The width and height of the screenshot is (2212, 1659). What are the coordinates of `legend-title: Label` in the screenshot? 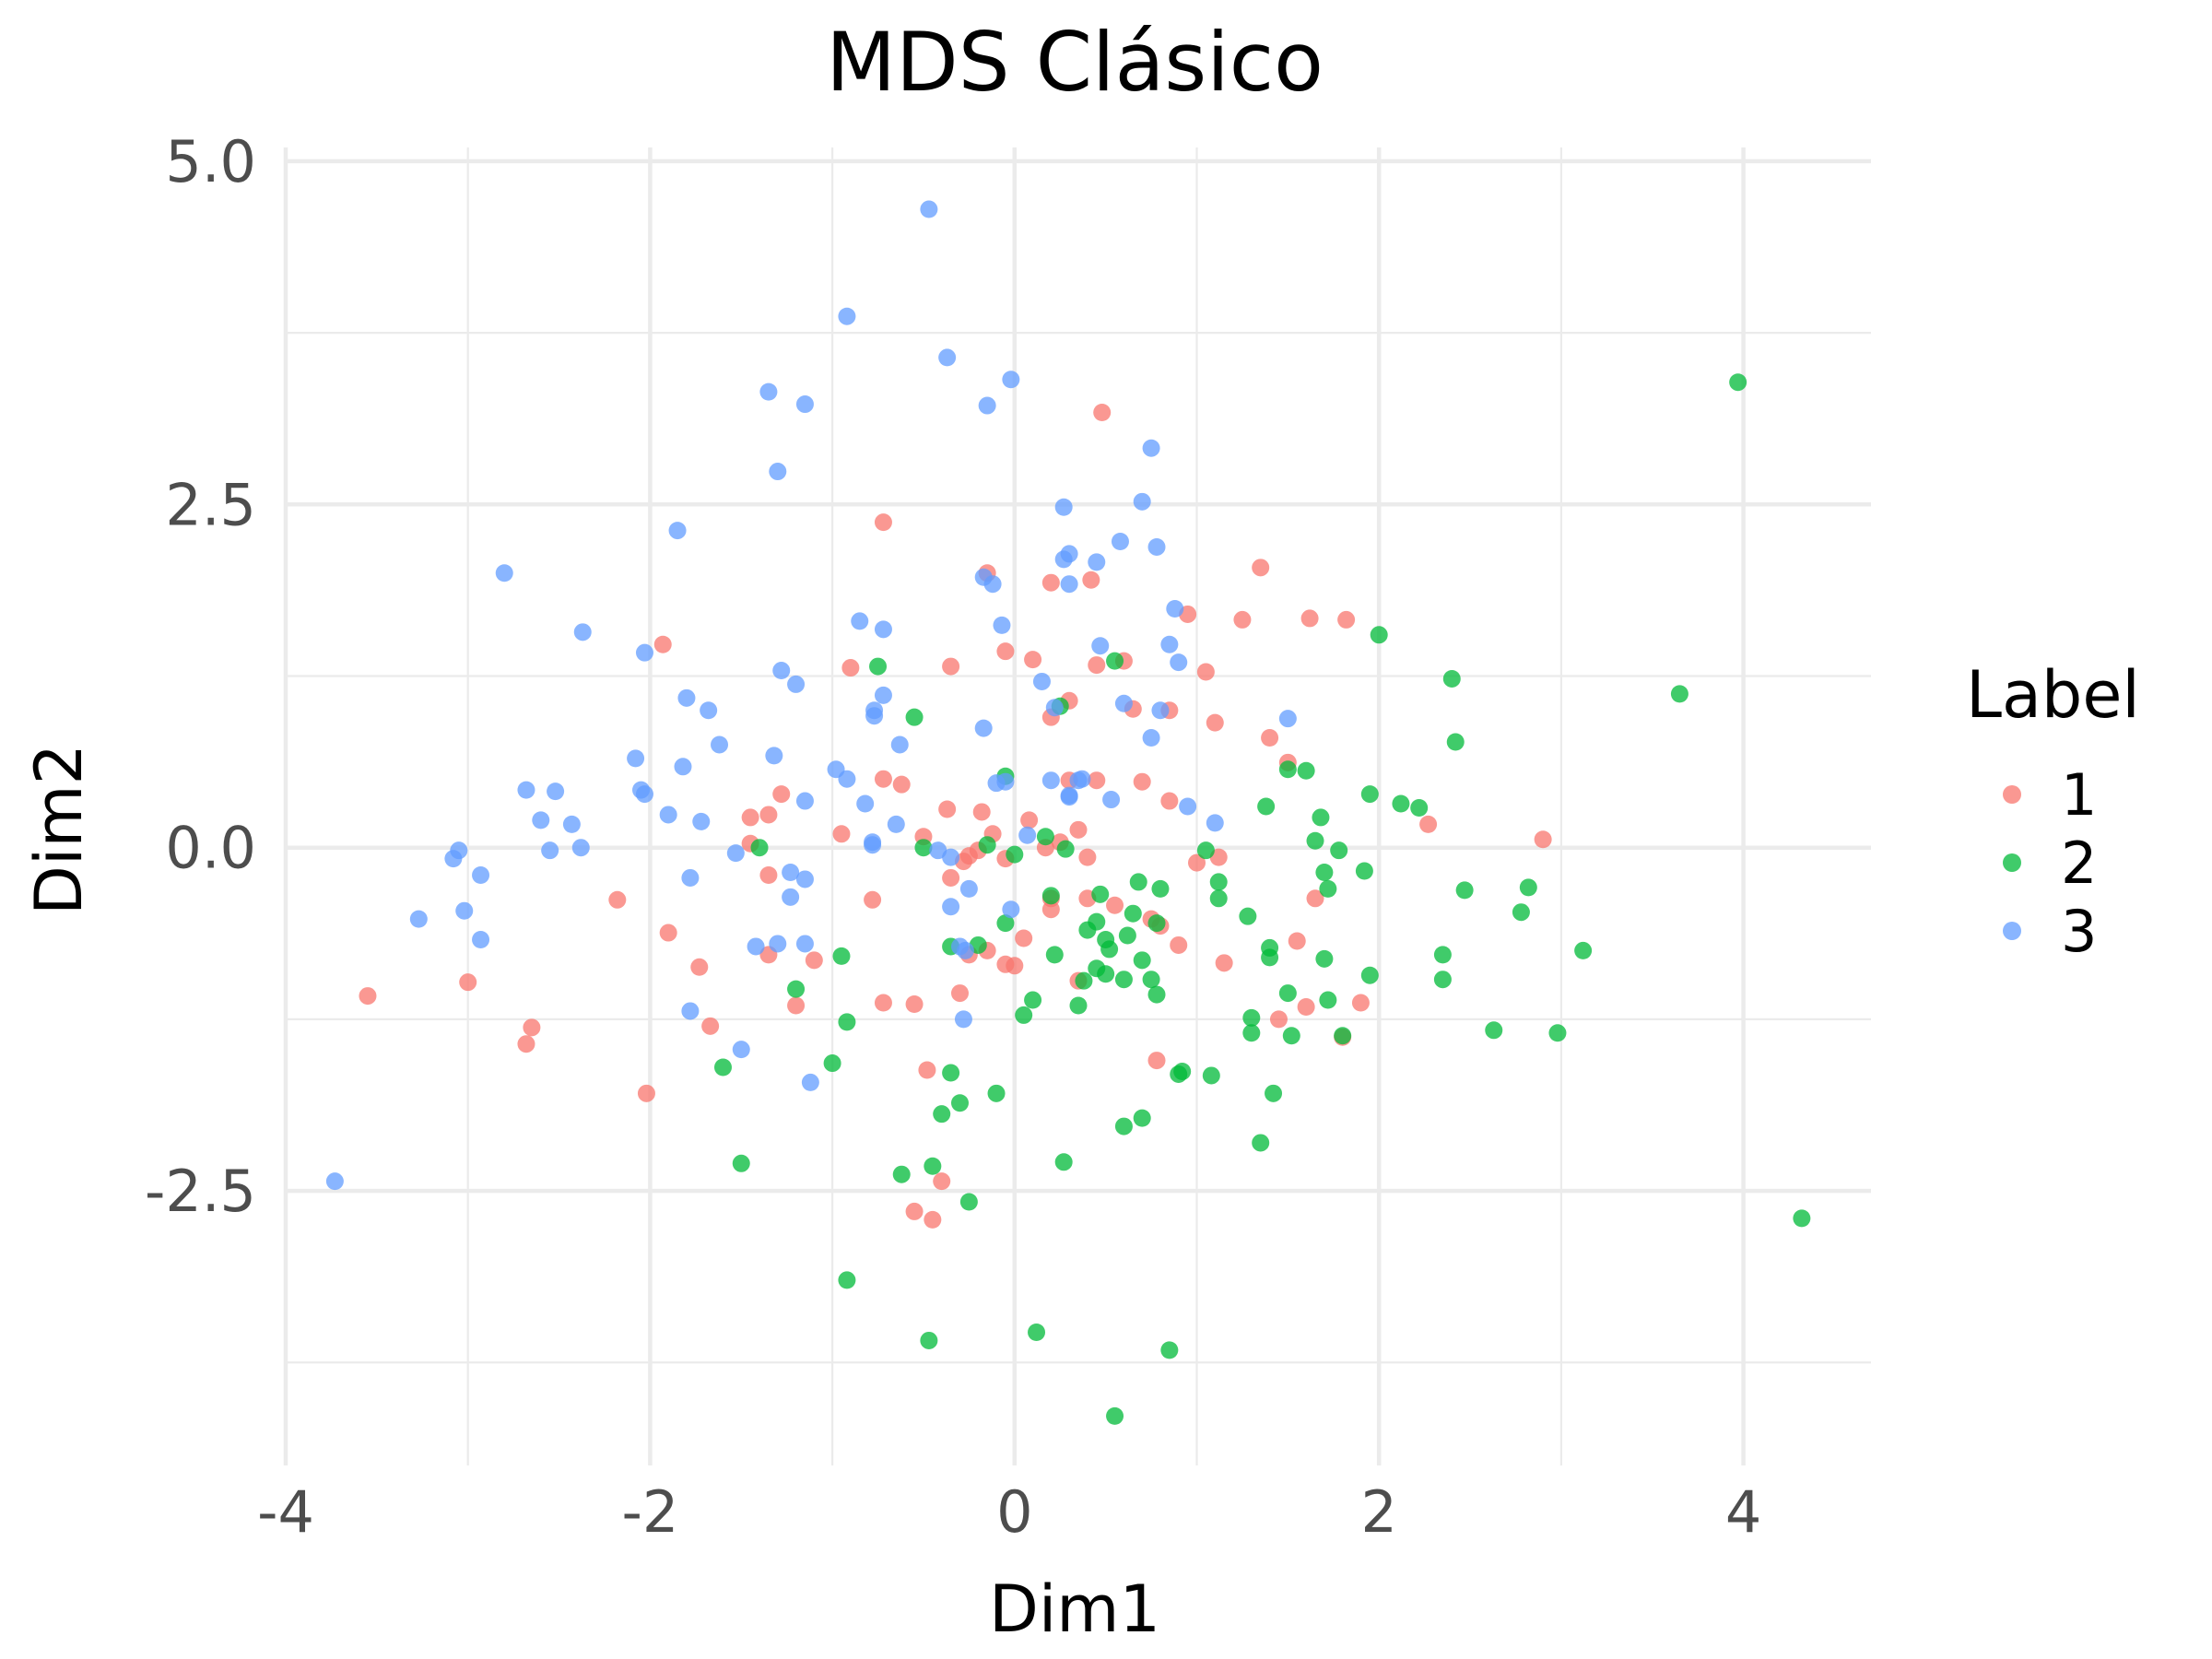 It's located at (2053, 695).